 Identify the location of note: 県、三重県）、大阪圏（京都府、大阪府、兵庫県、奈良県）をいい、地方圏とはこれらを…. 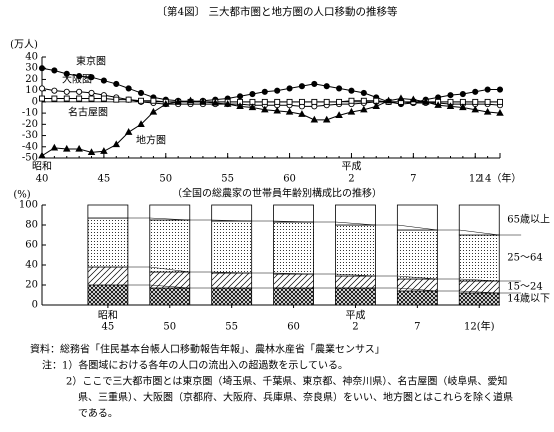
(295, 397).